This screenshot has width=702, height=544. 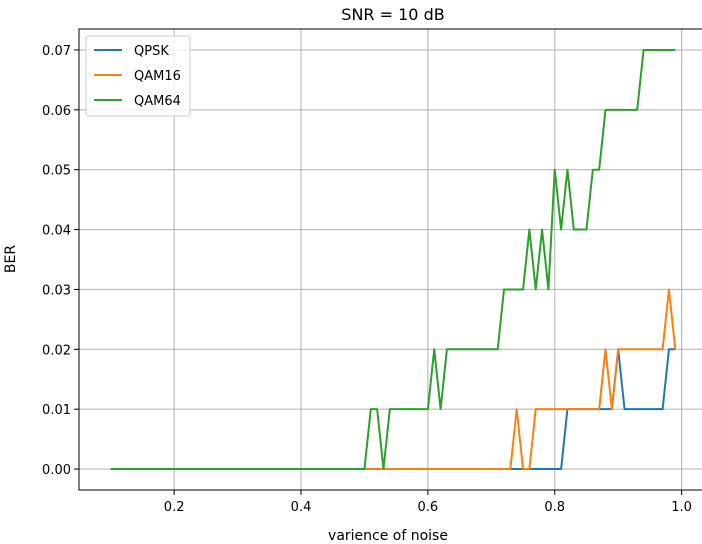 I want to click on legend: QPSK QAM16 QAM64, so click(x=138, y=76).